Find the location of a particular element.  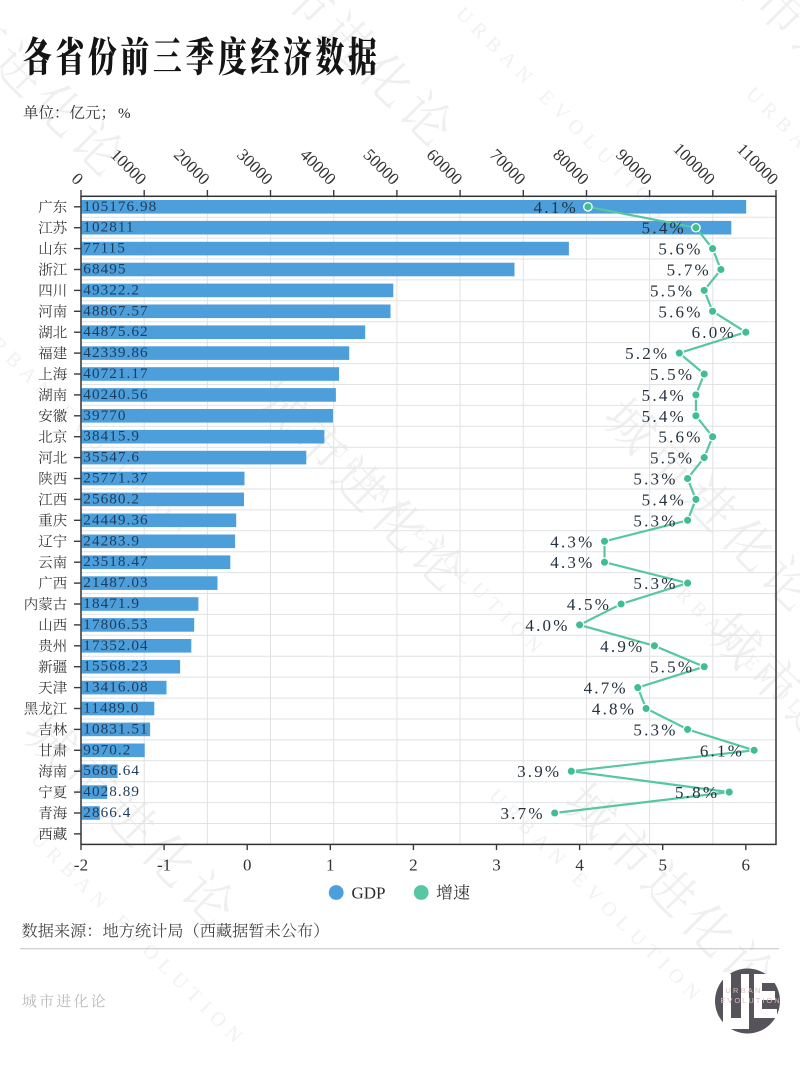

svg-text: 39770 is located at coordinates (104, 415).